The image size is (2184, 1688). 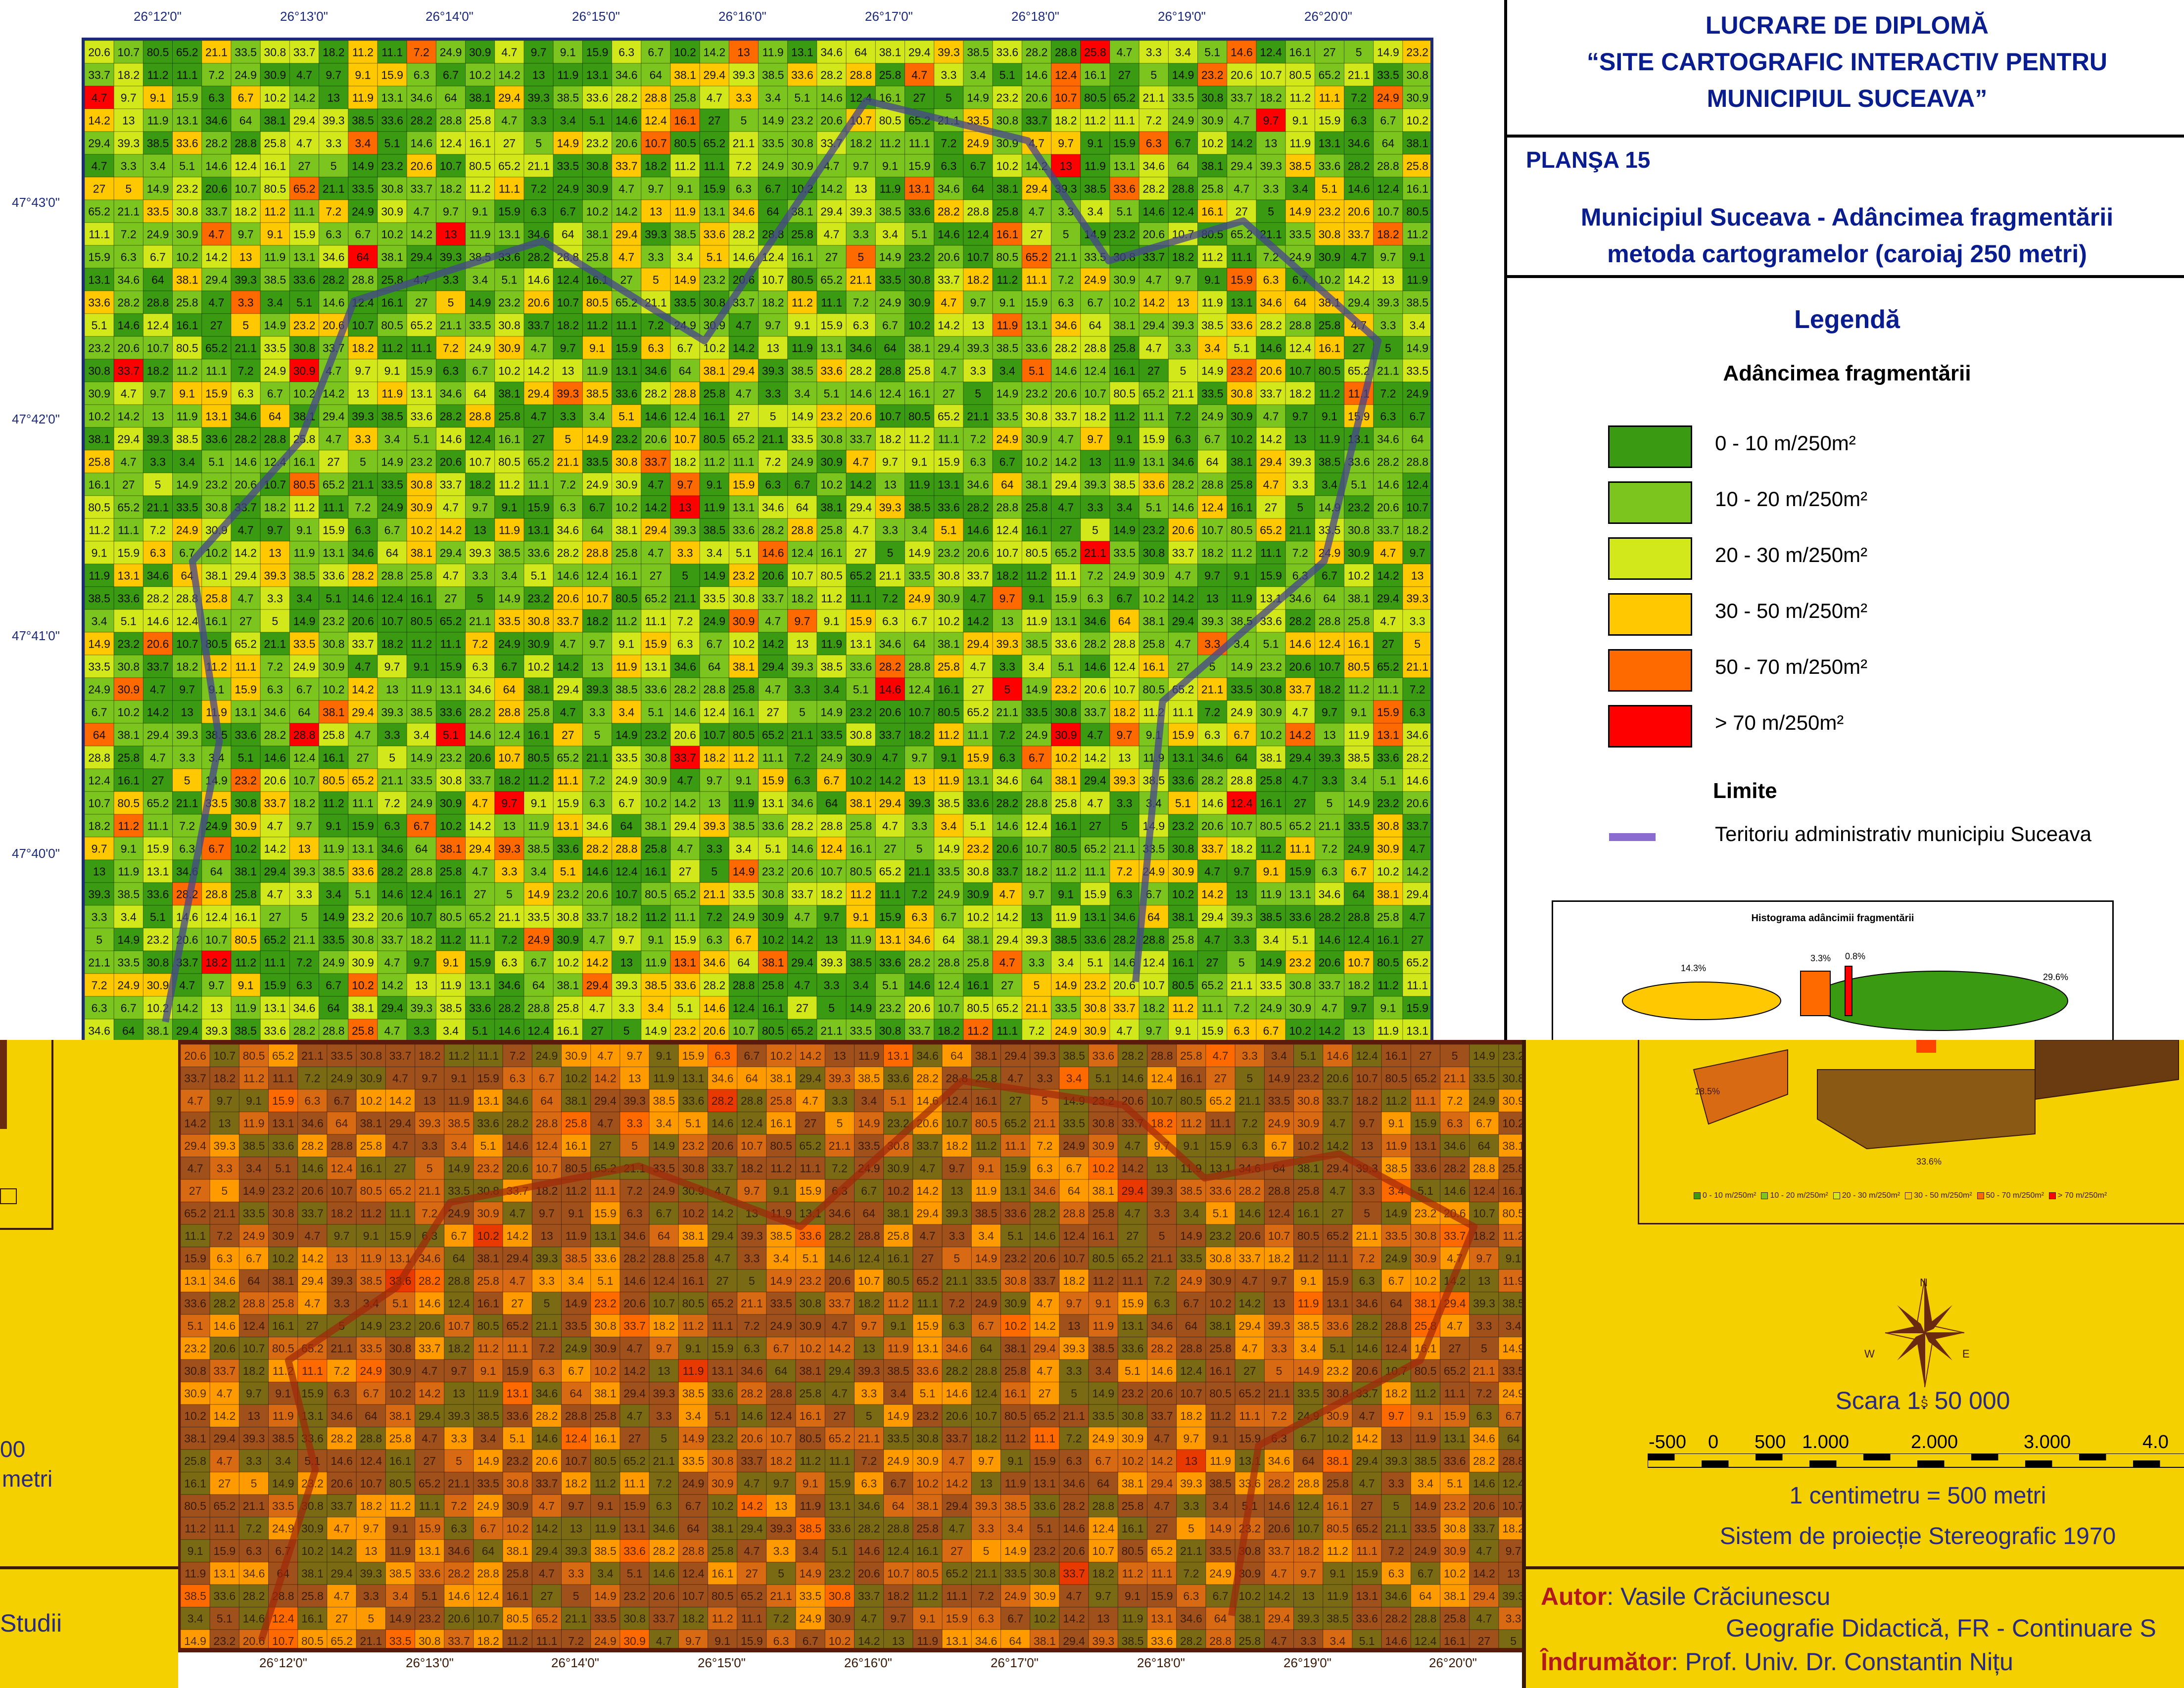 What do you see at coordinates (773, 74) in the screenshot?
I see `svg-text: 38.5` at bounding box center [773, 74].